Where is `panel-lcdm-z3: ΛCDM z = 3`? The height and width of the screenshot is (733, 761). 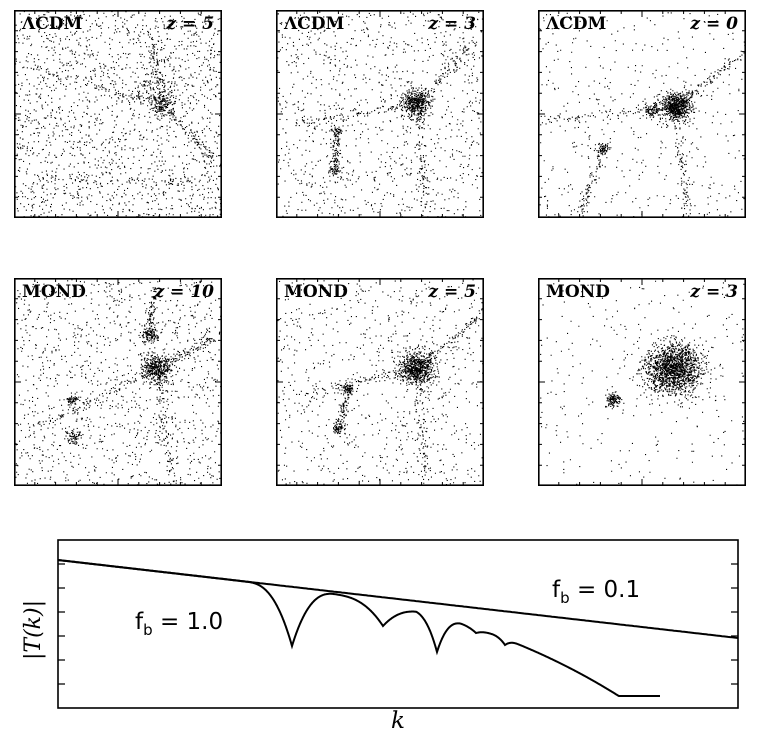 panel-lcdm-z3: ΛCDM z = 3 is located at coordinates (380, 114).